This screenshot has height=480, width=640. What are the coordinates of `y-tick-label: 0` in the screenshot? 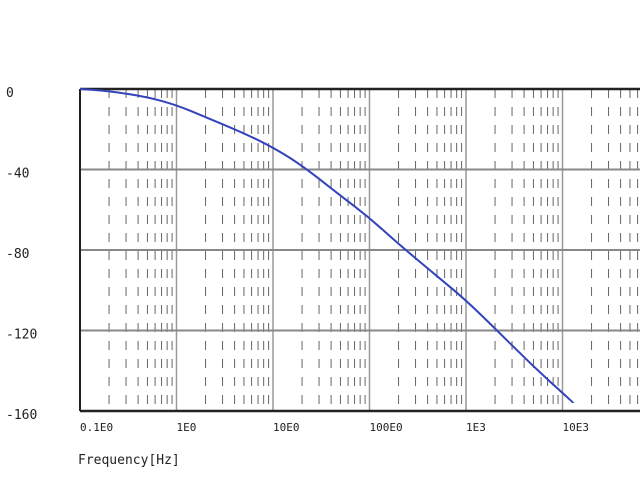 It's located at (10, 93).